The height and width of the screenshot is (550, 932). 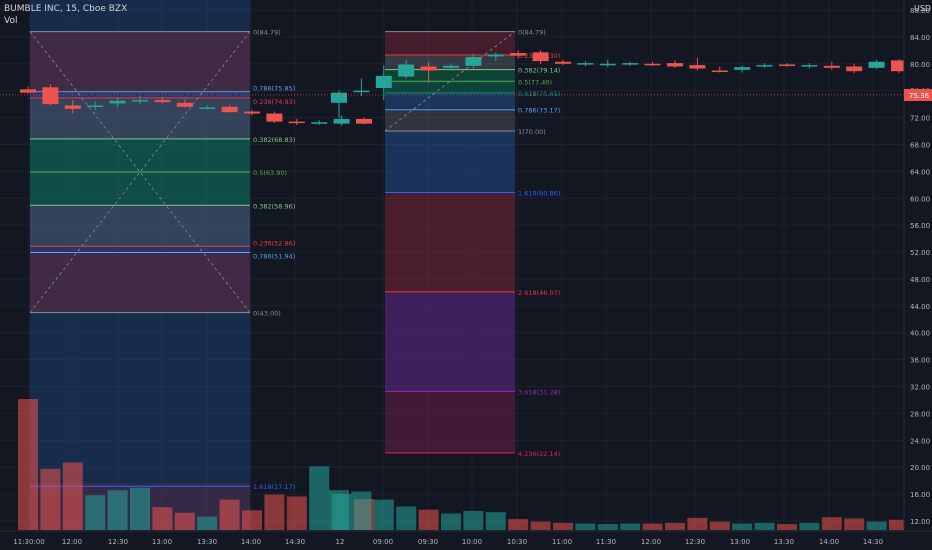 What do you see at coordinates (251, 542) in the screenshot?
I see `time-tick-label: 14:00` at bounding box center [251, 542].